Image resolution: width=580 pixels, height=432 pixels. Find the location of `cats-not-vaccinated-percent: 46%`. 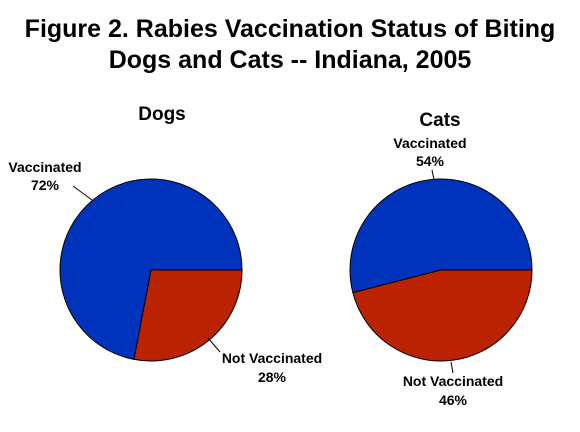

cats-not-vaccinated-percent: 46% is located at coordinates (453, 400).